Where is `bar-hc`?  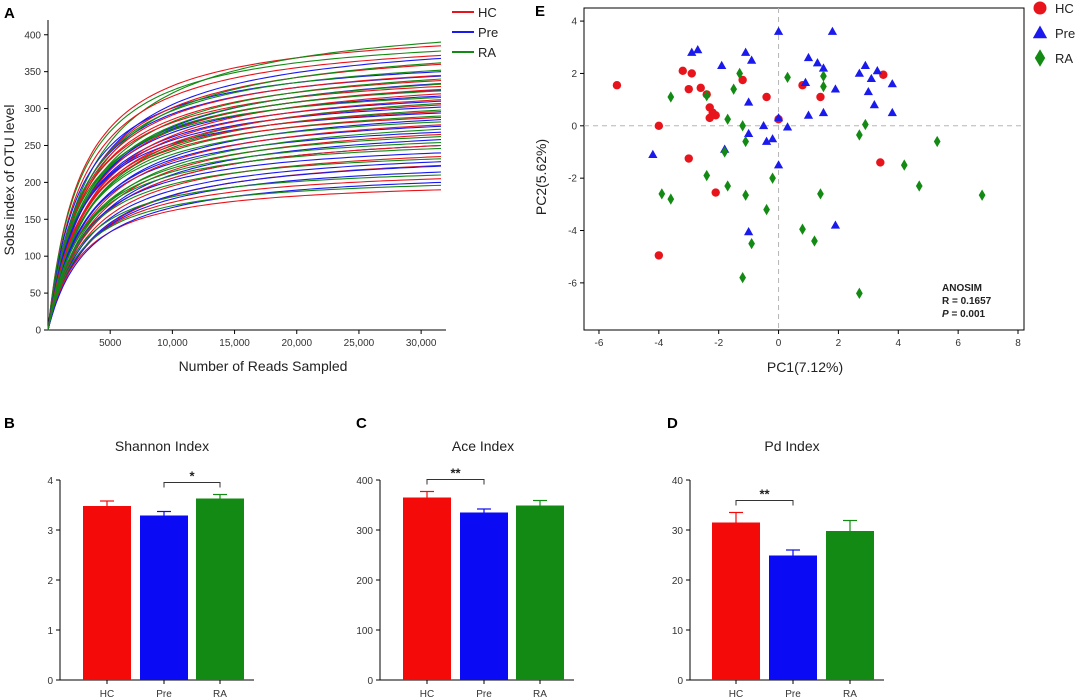 bar-hc is located at coordinates (427, 588).